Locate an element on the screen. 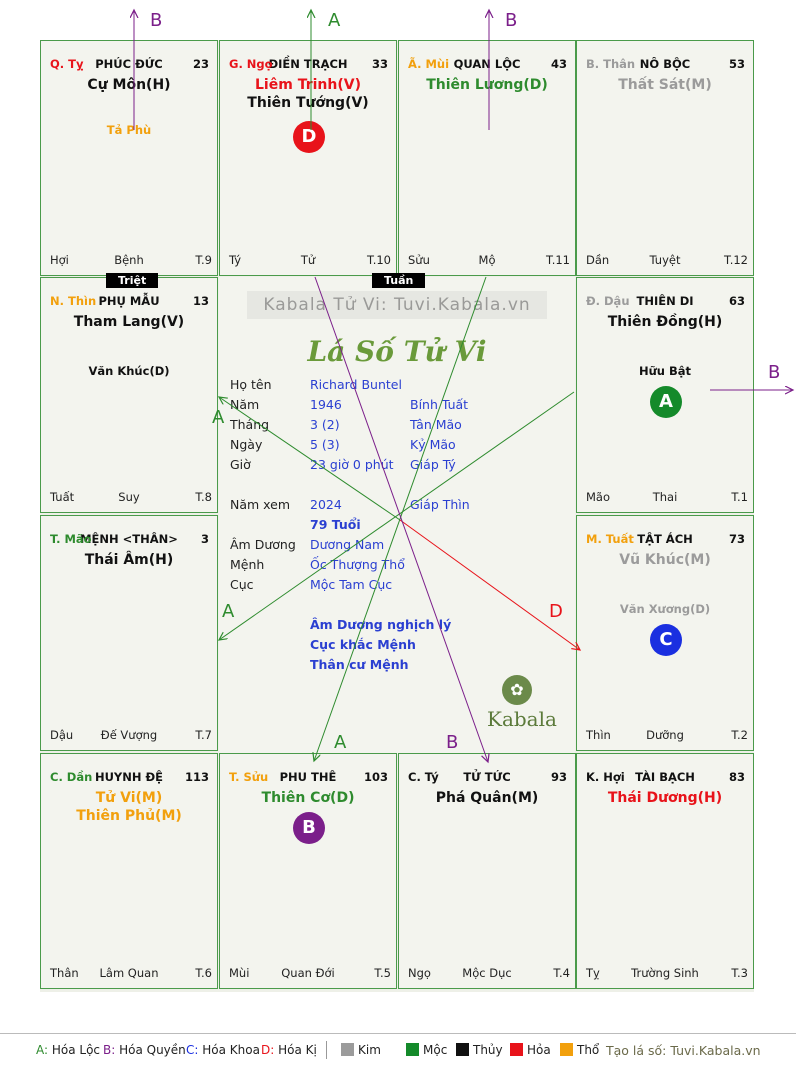  palace-branch: B. Thân is located at coordinates (611, 64).